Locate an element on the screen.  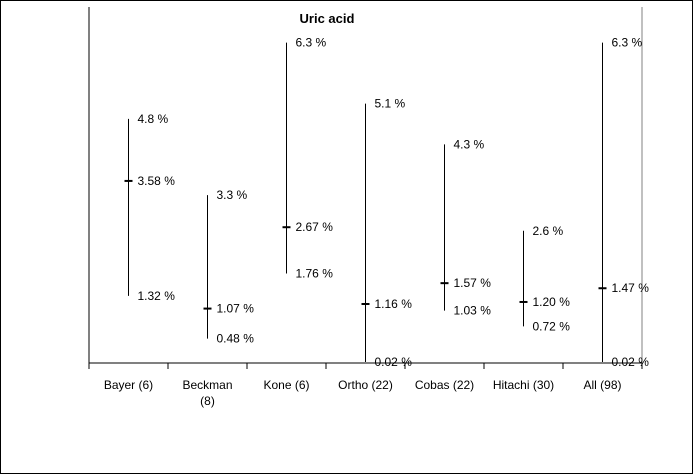
mid-value-label: 1.47 % is located at coordinates (631, 288).